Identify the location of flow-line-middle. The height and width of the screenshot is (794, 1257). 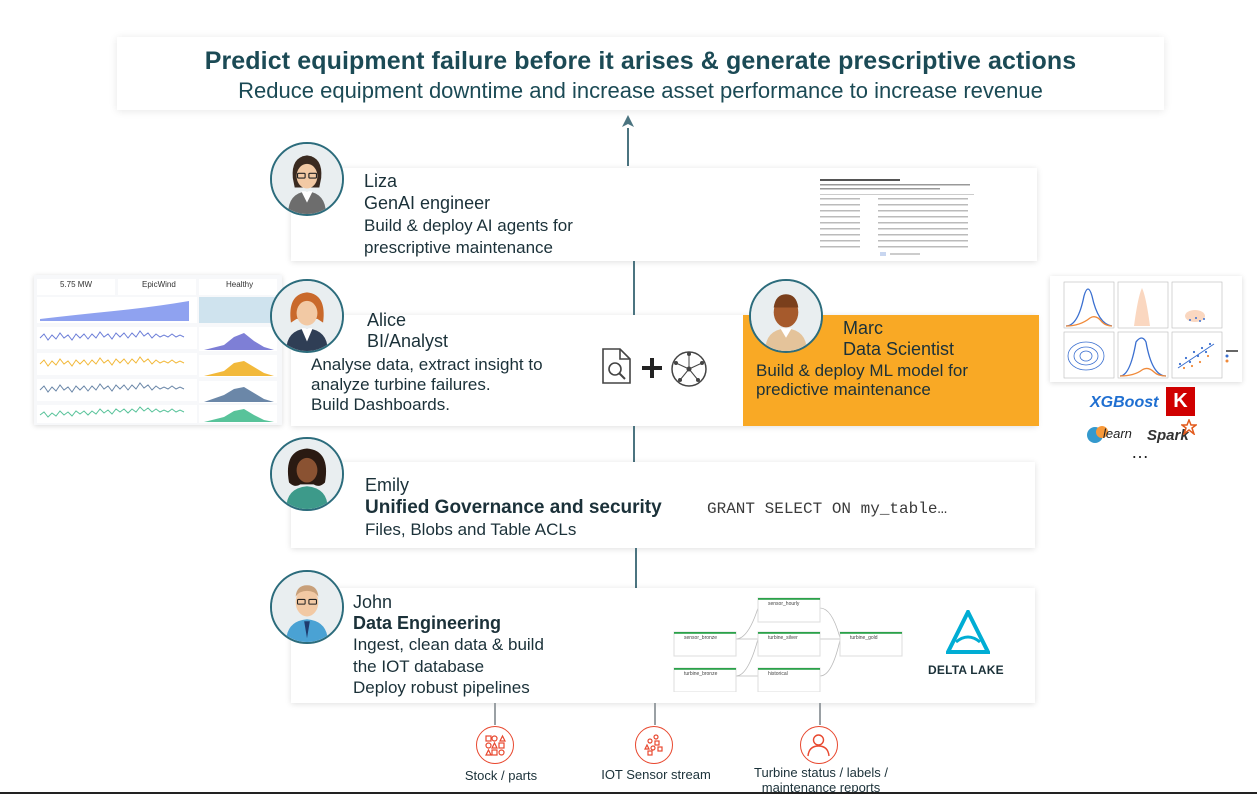
(634, 288).